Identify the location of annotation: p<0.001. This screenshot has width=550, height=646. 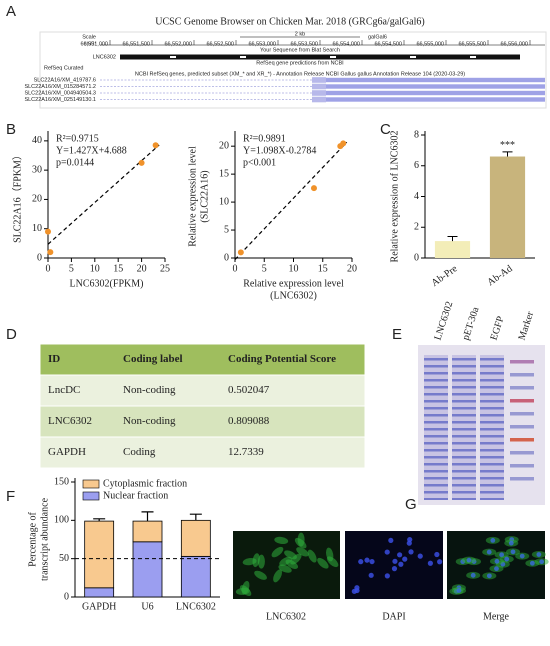
(259, 162).